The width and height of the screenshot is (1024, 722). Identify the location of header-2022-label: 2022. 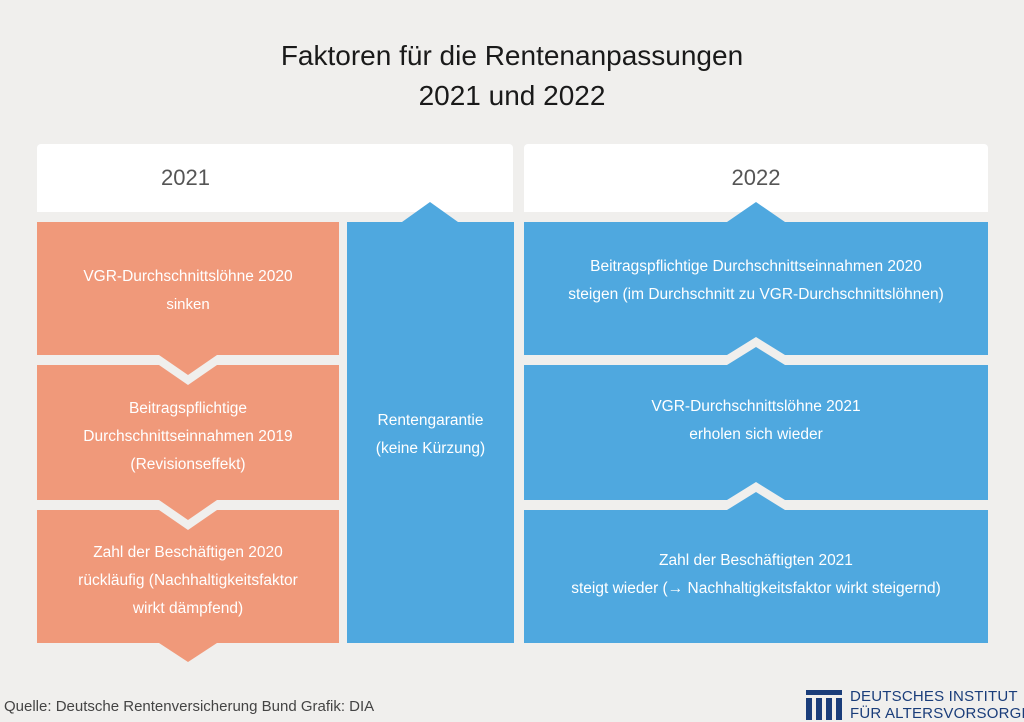
(756, 177).